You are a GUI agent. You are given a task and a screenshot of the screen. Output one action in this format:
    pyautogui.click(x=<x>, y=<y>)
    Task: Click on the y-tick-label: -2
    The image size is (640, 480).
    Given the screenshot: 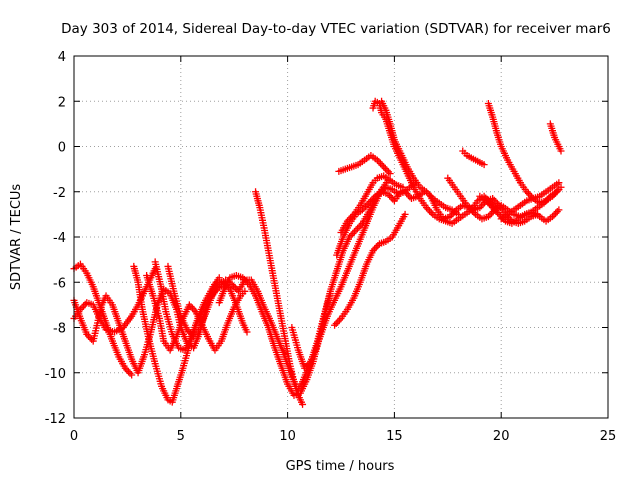 What is the action you would take?
    pyautogui.click(x=59, y=193)
    